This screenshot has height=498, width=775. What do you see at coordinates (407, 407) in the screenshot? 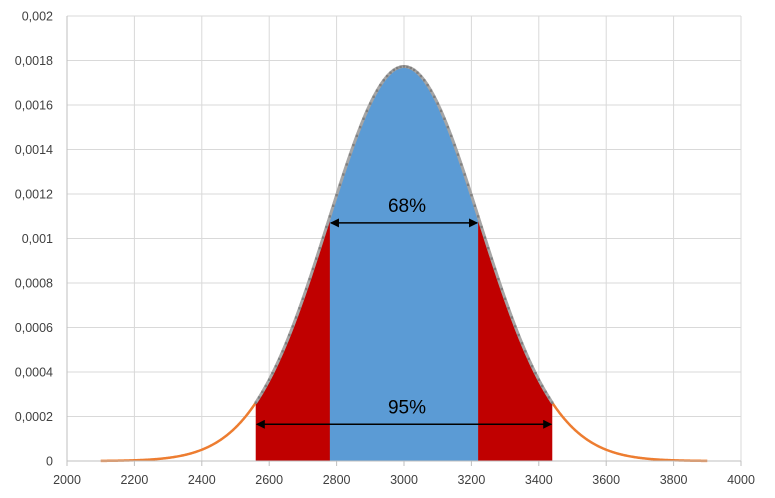
I see `range-percent-label: 95%` at bounding box center [407, 407].